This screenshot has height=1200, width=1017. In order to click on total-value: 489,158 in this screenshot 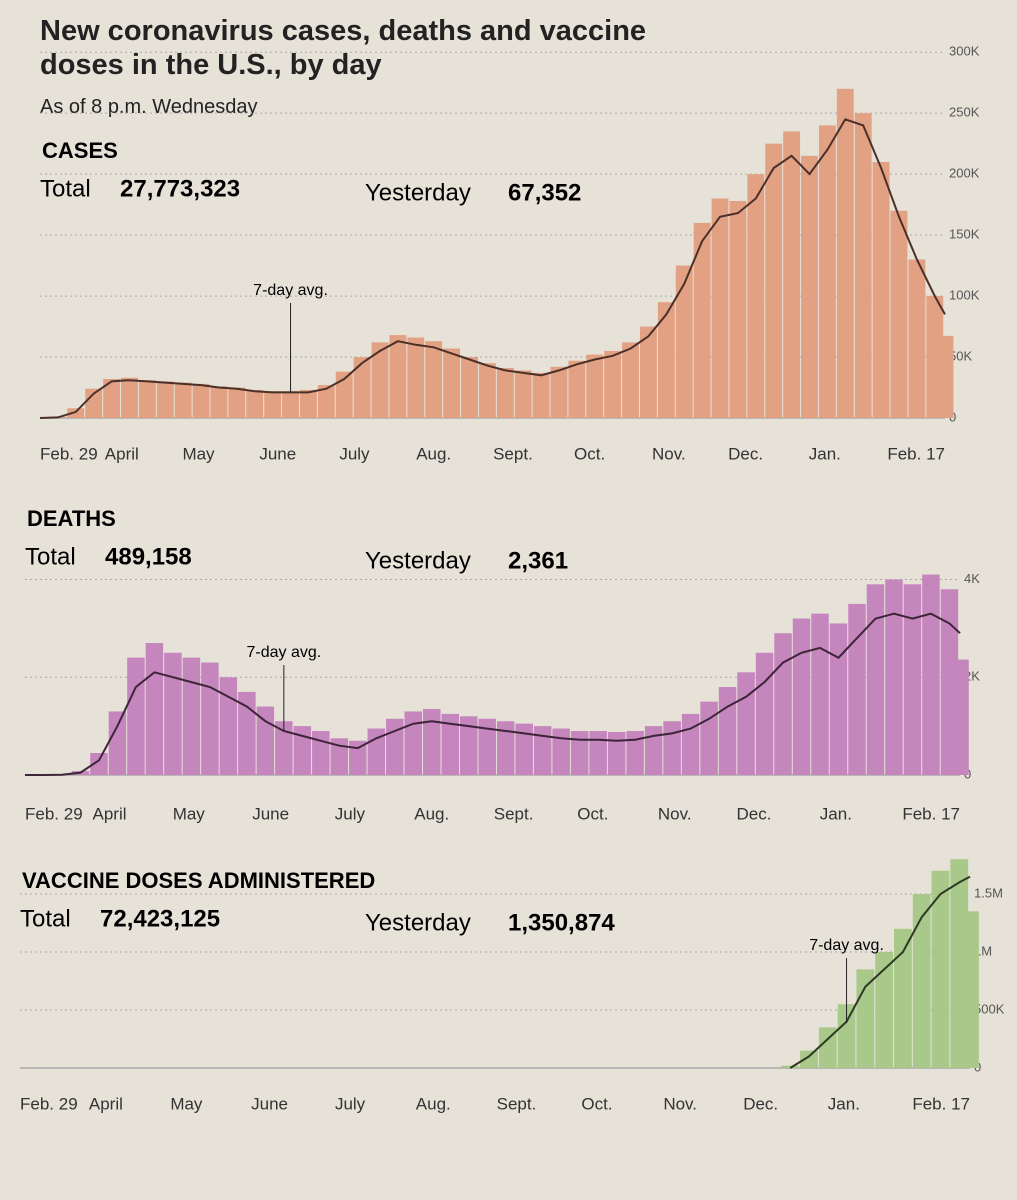, I will do `click(148, 556)`.